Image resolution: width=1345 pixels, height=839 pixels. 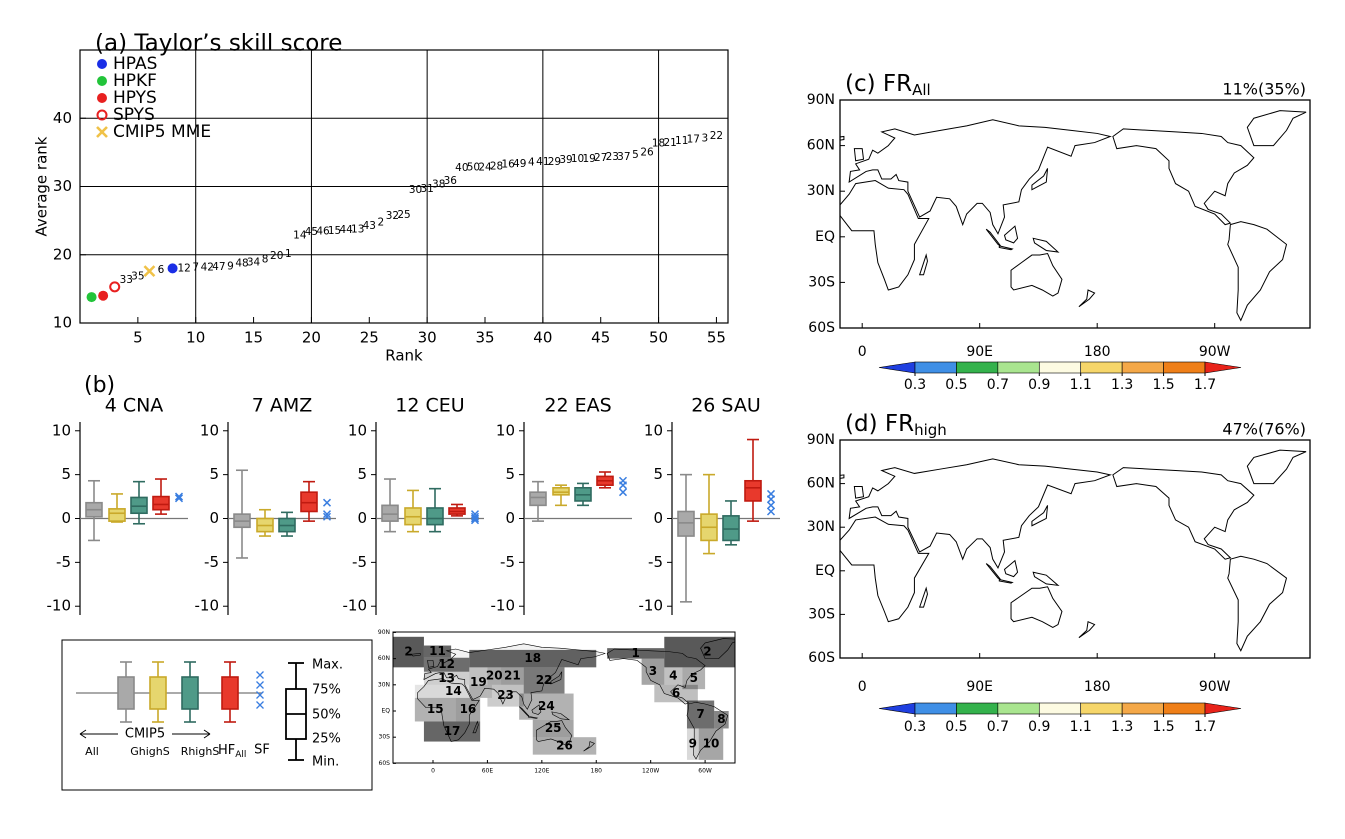 I want to click on map-title: (c) FRAll, so click(x=888, y=85).